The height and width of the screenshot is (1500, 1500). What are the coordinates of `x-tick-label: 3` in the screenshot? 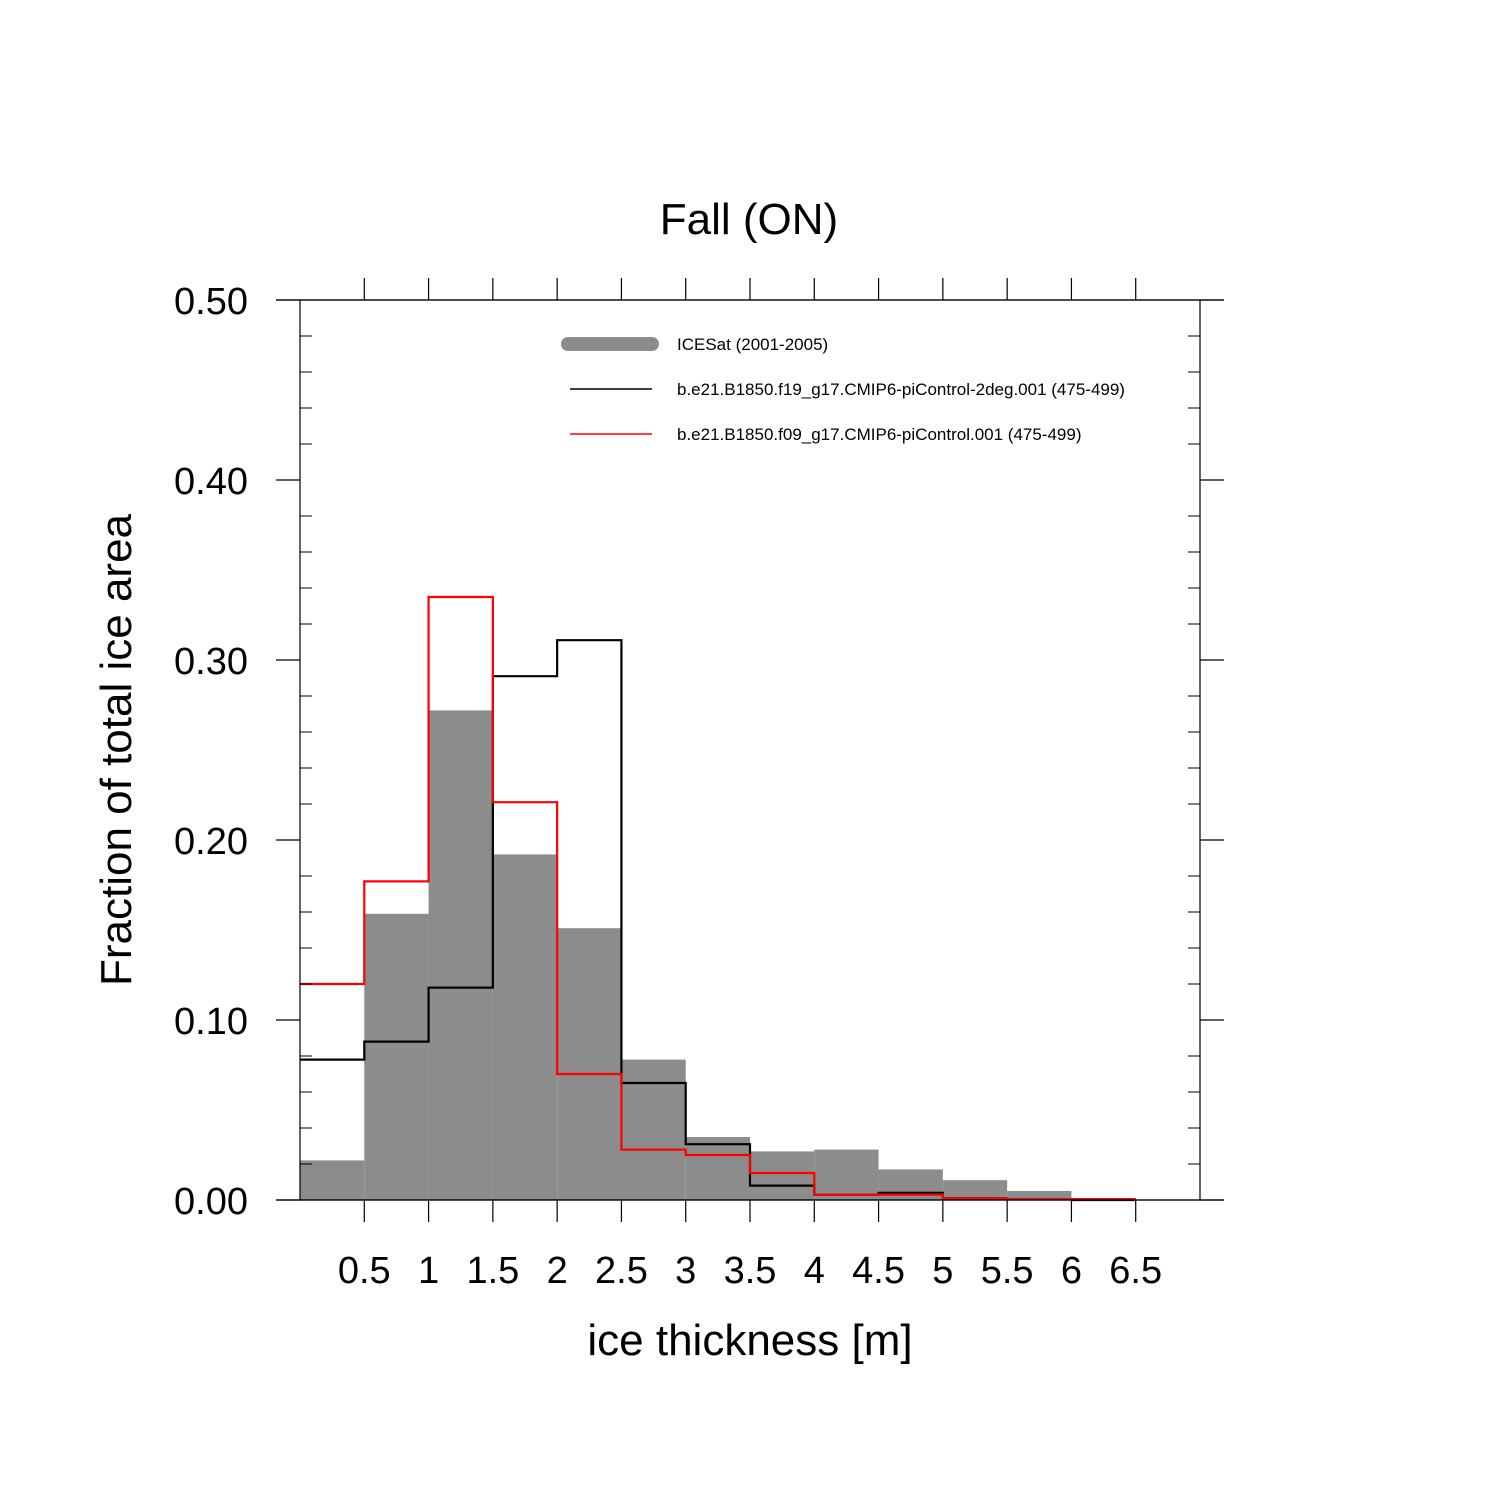 It's located at (685, 1271).